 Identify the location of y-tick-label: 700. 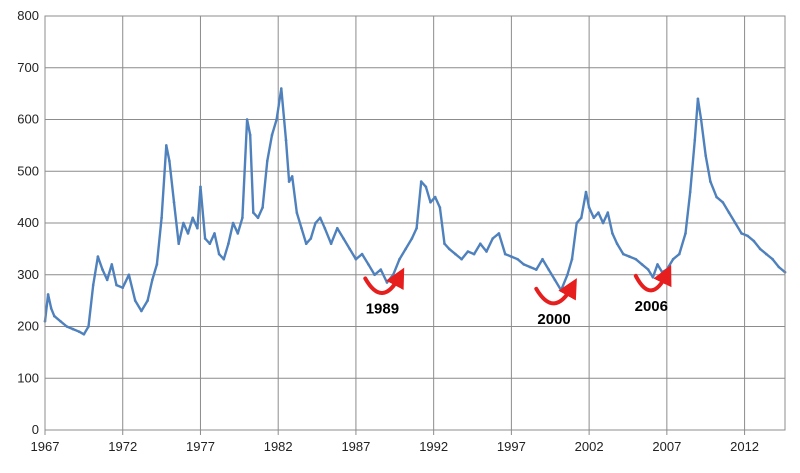
(28, 67).